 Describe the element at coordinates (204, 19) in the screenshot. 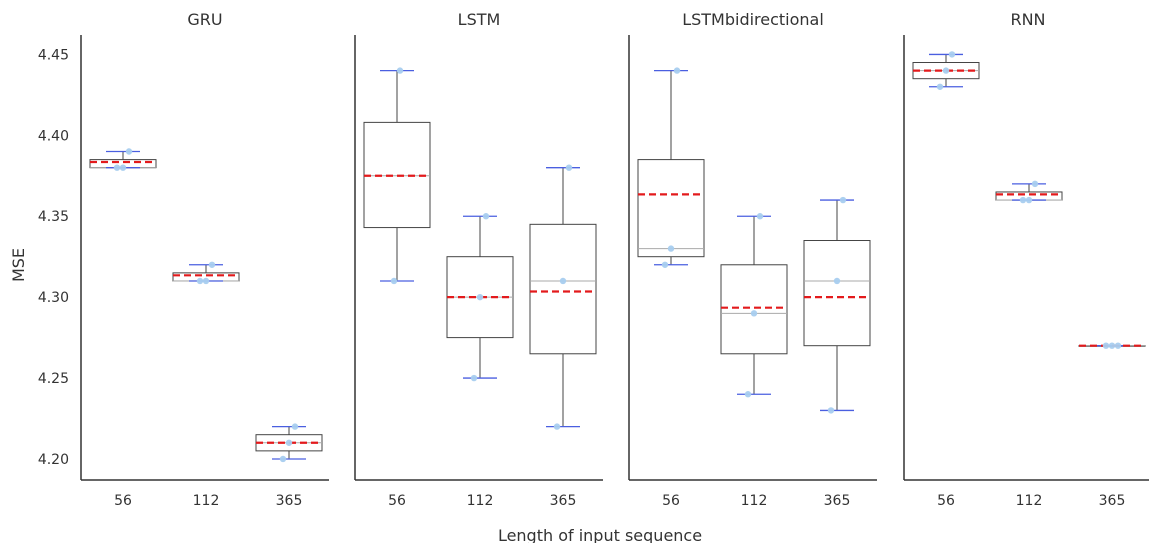

I see `panel-title: GRU` at that location.